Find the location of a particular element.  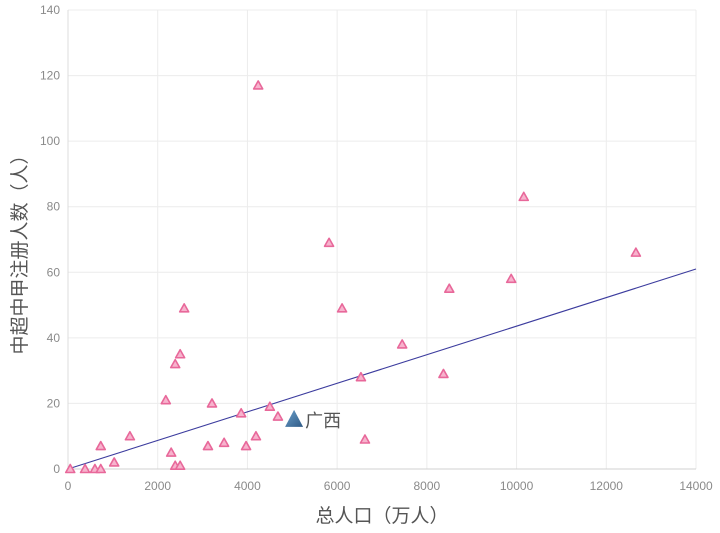

x-tick-label: 6000 is located at coordinates (337, 486).